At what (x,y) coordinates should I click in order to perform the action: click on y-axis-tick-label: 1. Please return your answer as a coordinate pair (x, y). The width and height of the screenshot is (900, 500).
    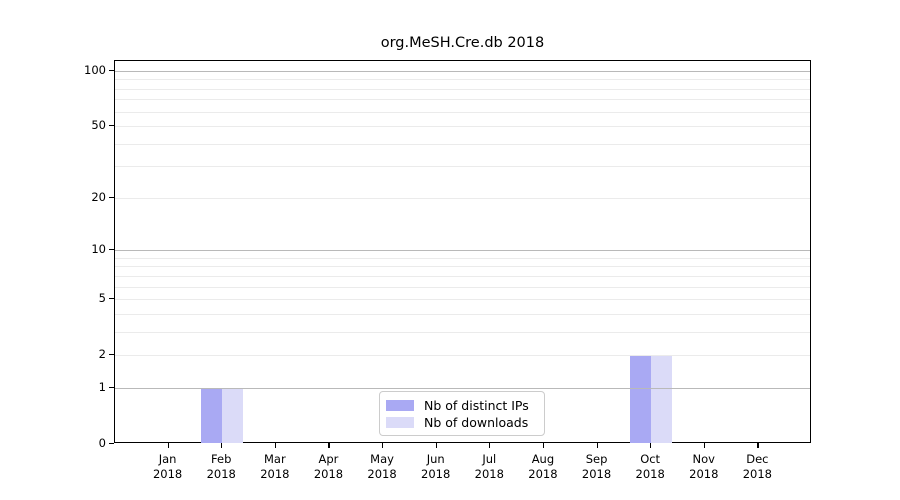
    Looking at the image, I should click on (102, 386).